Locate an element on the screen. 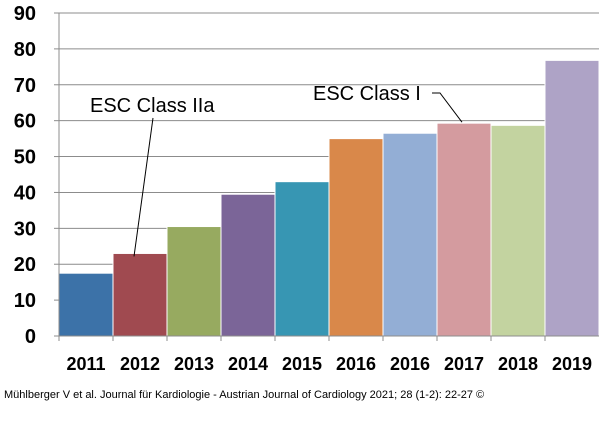 This screenshot has height=447, width=600. x-tick-label: 2017 is located at coordinates (464, 364).